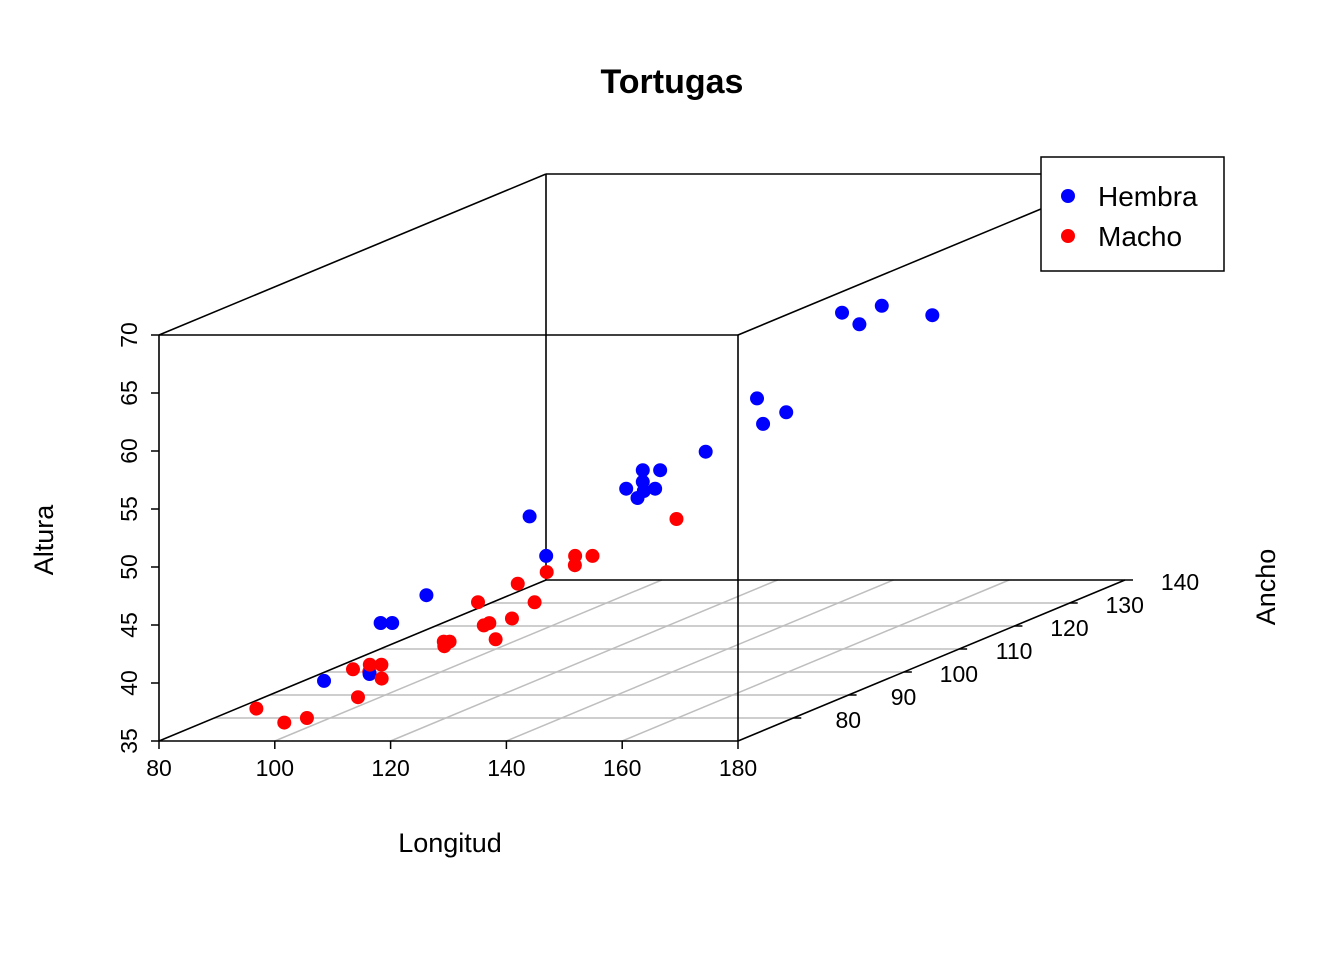 This screenshot has width=1344, height=960. I want to click on z-tick-label: 60, so click(129, 451).